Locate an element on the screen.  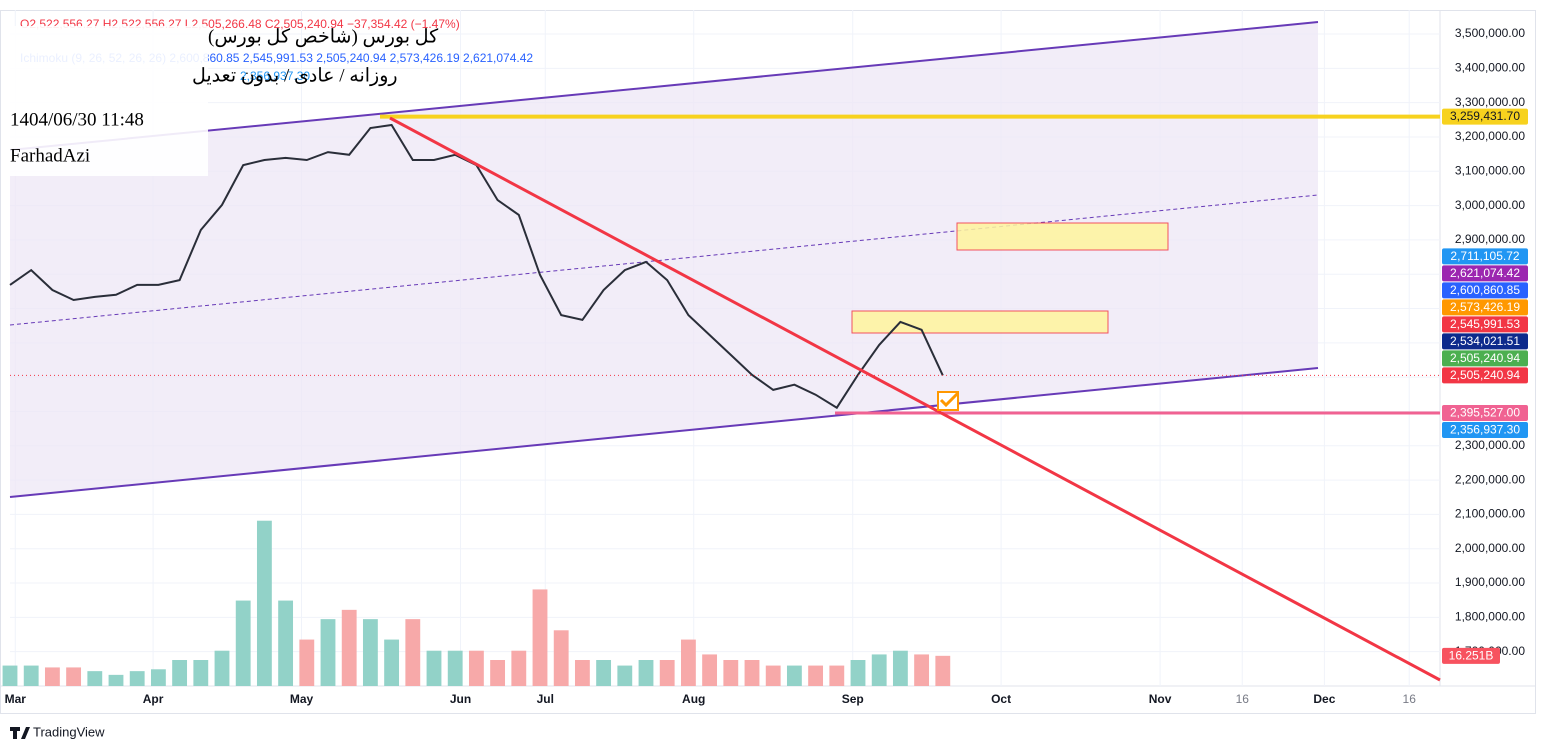
x-tick-label: Oct is located at coordinates (1001, 699).